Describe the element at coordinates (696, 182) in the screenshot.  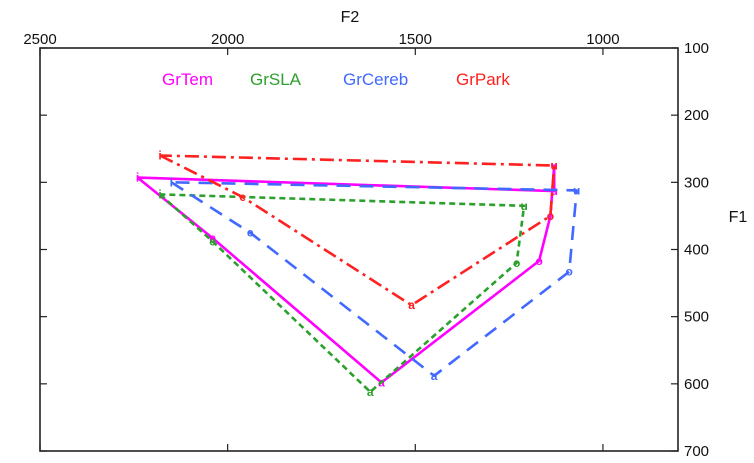
I see `y-tick-label: 300` at that location.